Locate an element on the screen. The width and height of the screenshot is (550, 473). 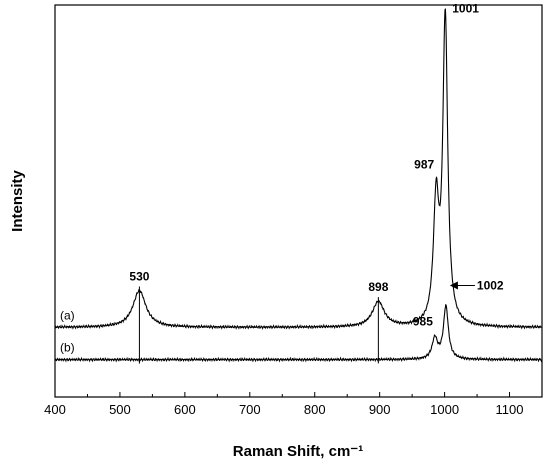
peak-label: 530 is located at coordinates (139, 277).